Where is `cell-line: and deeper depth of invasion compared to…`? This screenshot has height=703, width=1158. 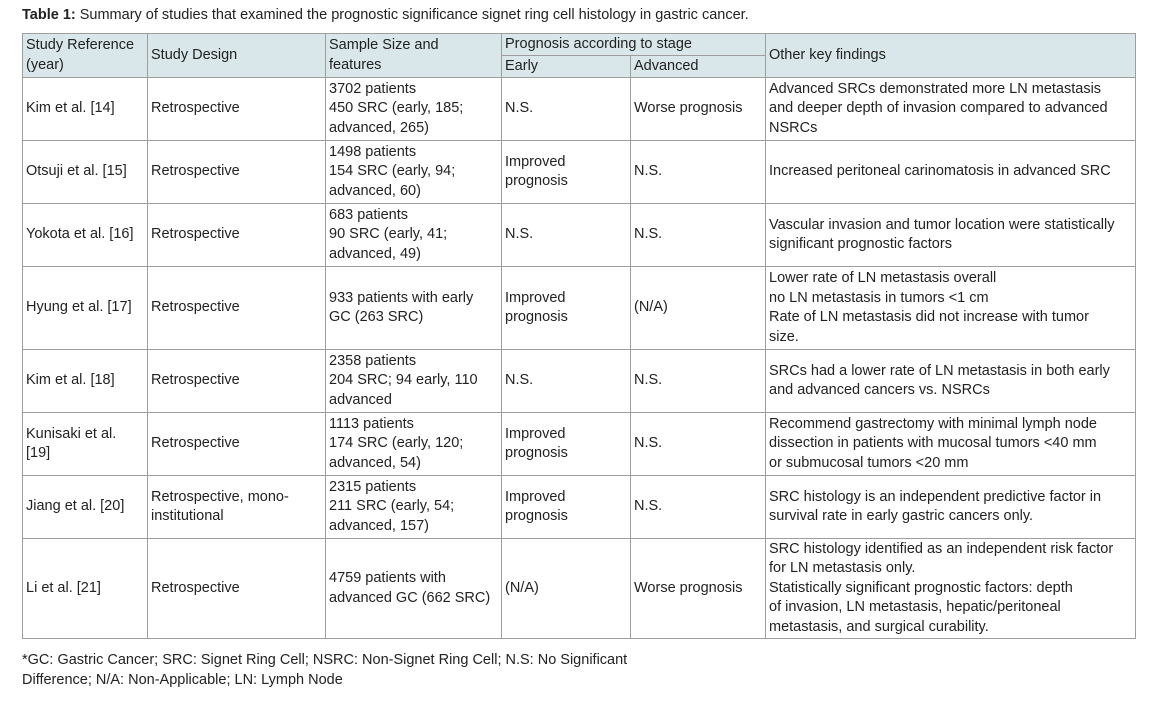
cell-line: and deeper depth of invasion compared to… is located at coordinates (938, 108).